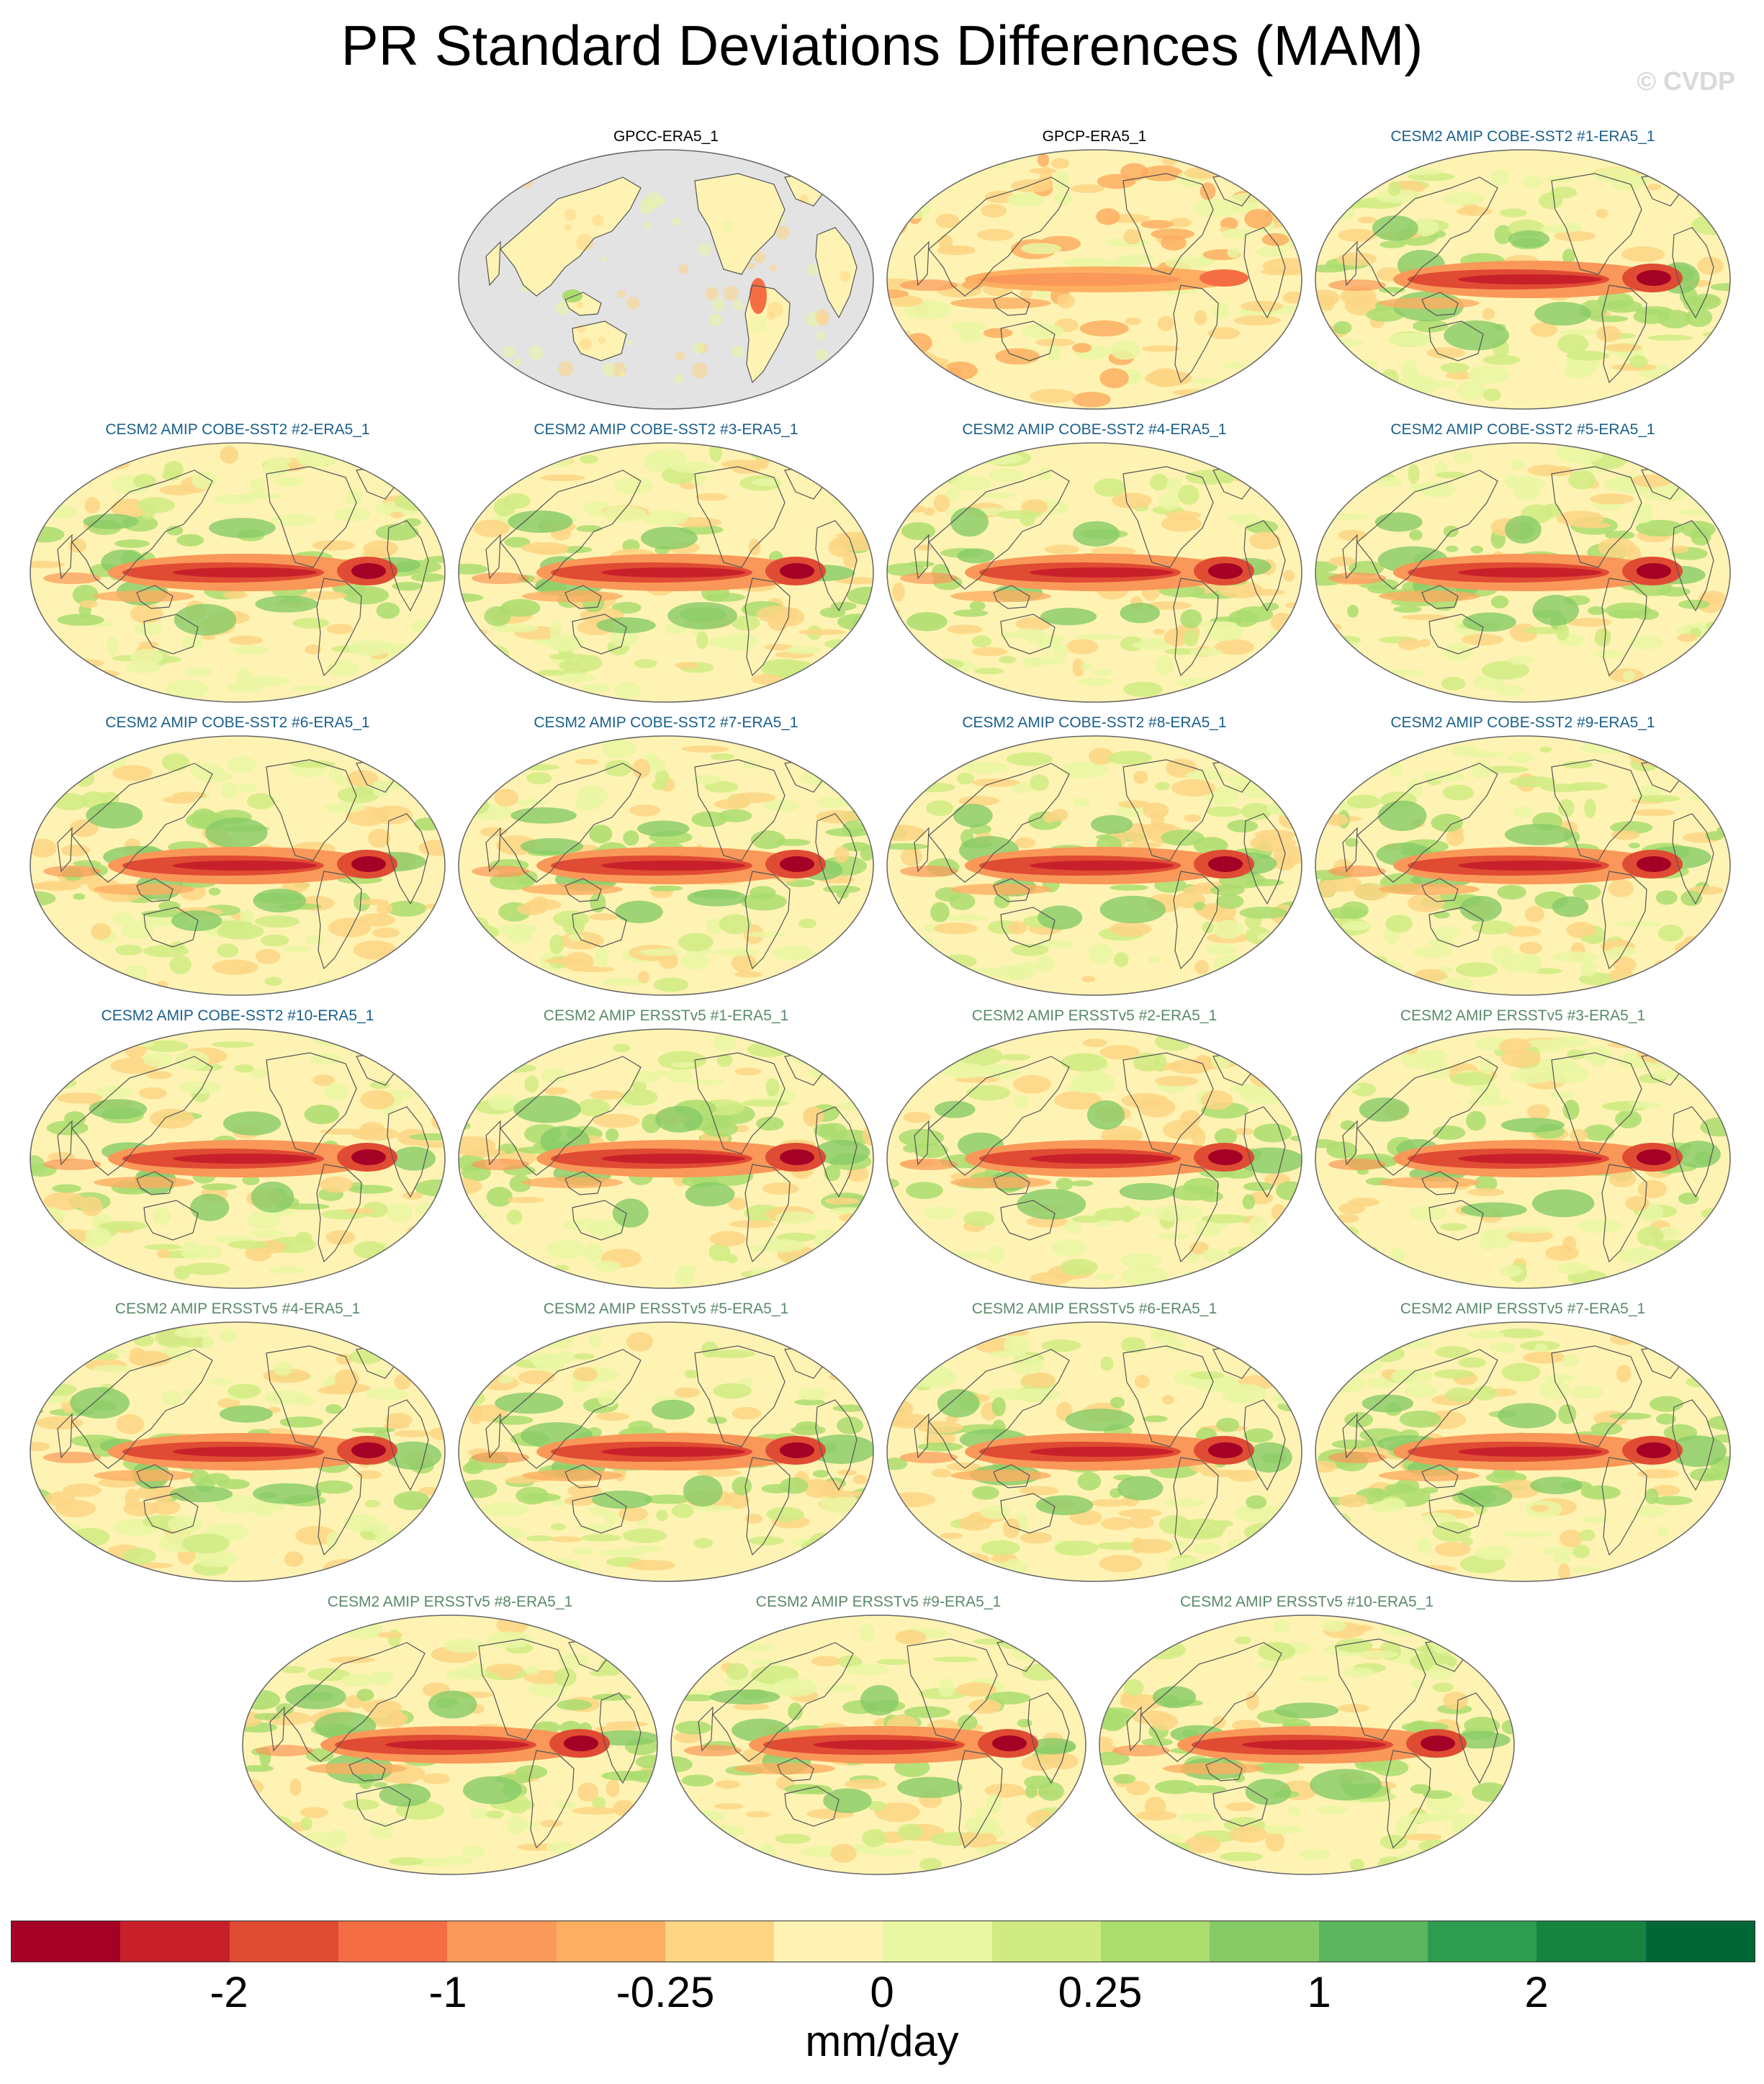 This screenshot has height=2084, width=1764. I want to click on panel-title: GPCP-ERA5_1, so click(1094, 136).